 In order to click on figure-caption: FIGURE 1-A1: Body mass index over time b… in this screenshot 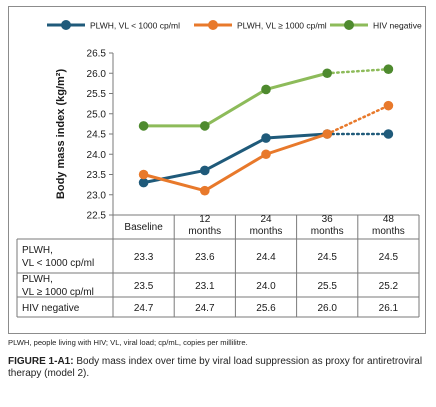, I will do `click(220, 368)`.